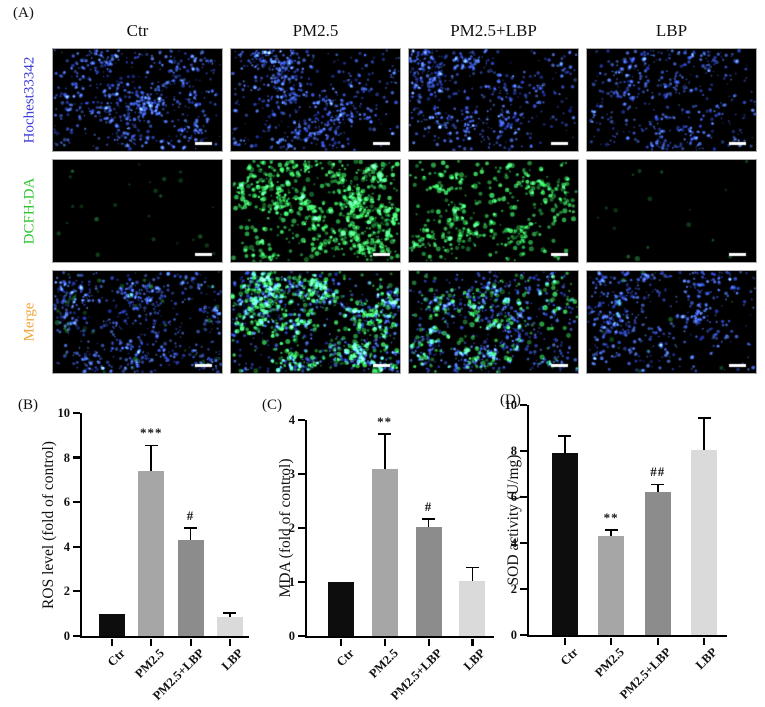  Describe the element at coordinates (291, 474) in the screenshot. I see `y-axis-tick-label: 3` at that location.